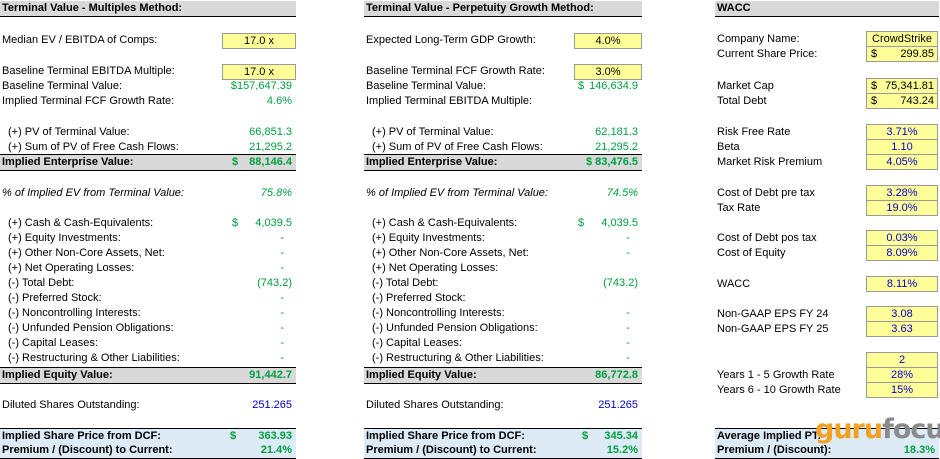 The image size is (940, 459). Describe the element at coordinates (902, 101) in the screenshot. I see `total-debt-input: $ 743.24` at that location.